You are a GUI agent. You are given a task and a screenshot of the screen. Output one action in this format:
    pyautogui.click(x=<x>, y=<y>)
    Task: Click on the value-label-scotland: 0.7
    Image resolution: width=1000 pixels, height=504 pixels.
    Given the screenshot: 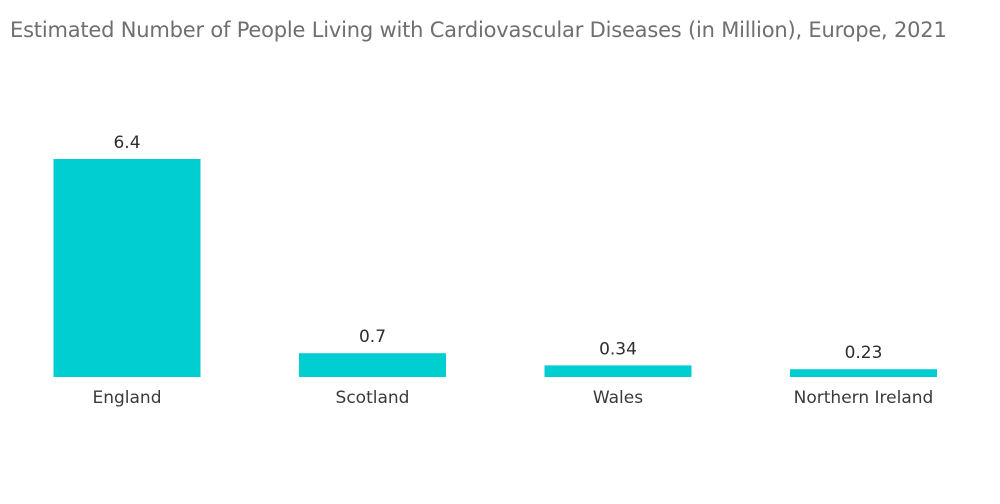 What is the action you would take?
    pyautogui.click(x=372, y=337)
    